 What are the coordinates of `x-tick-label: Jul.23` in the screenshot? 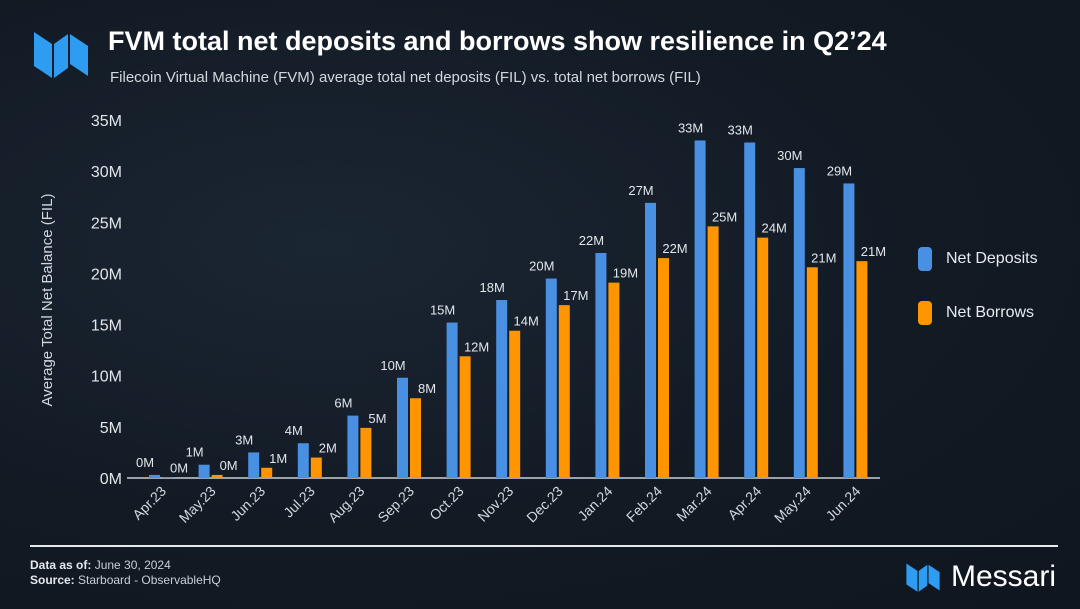 It's located at (299, 502).